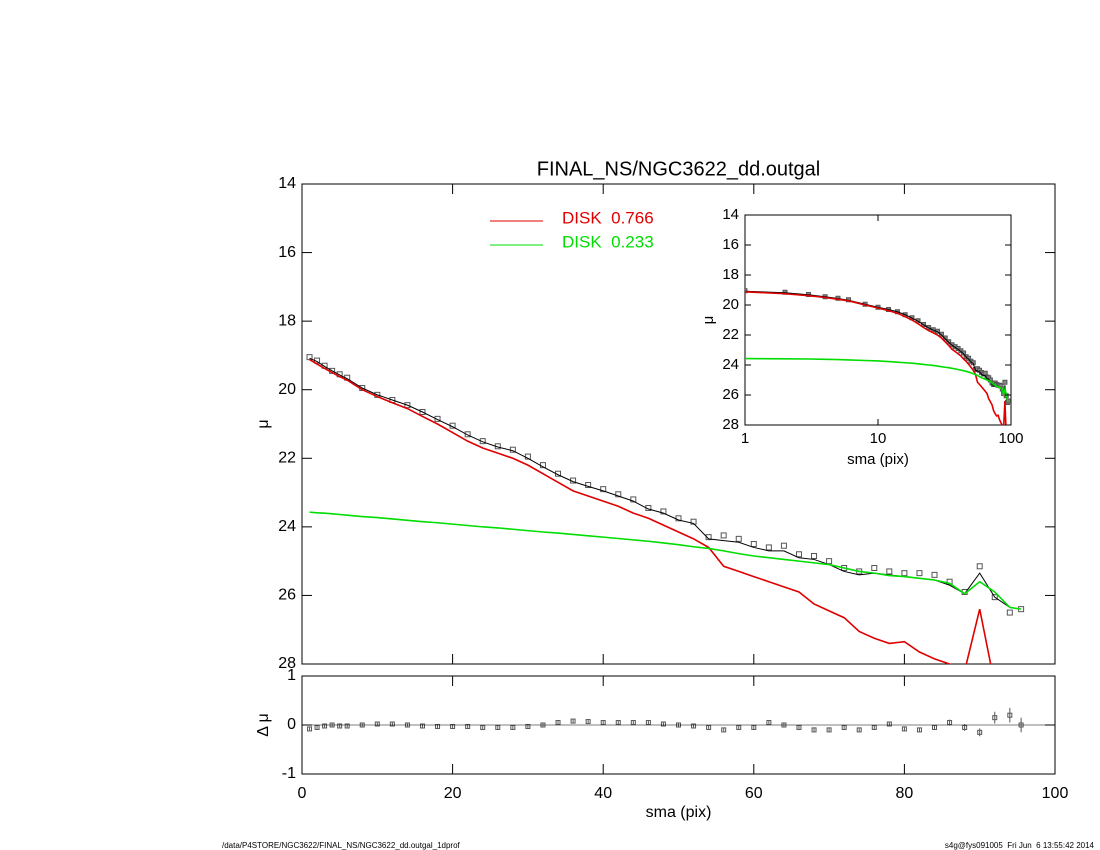 The height and width of the screenshot is (850, 1100). What do you see at coordinates (263, 724) in the screenshot?
I see `y-axis-label: Δ μ` at bounding box center [263, 724].